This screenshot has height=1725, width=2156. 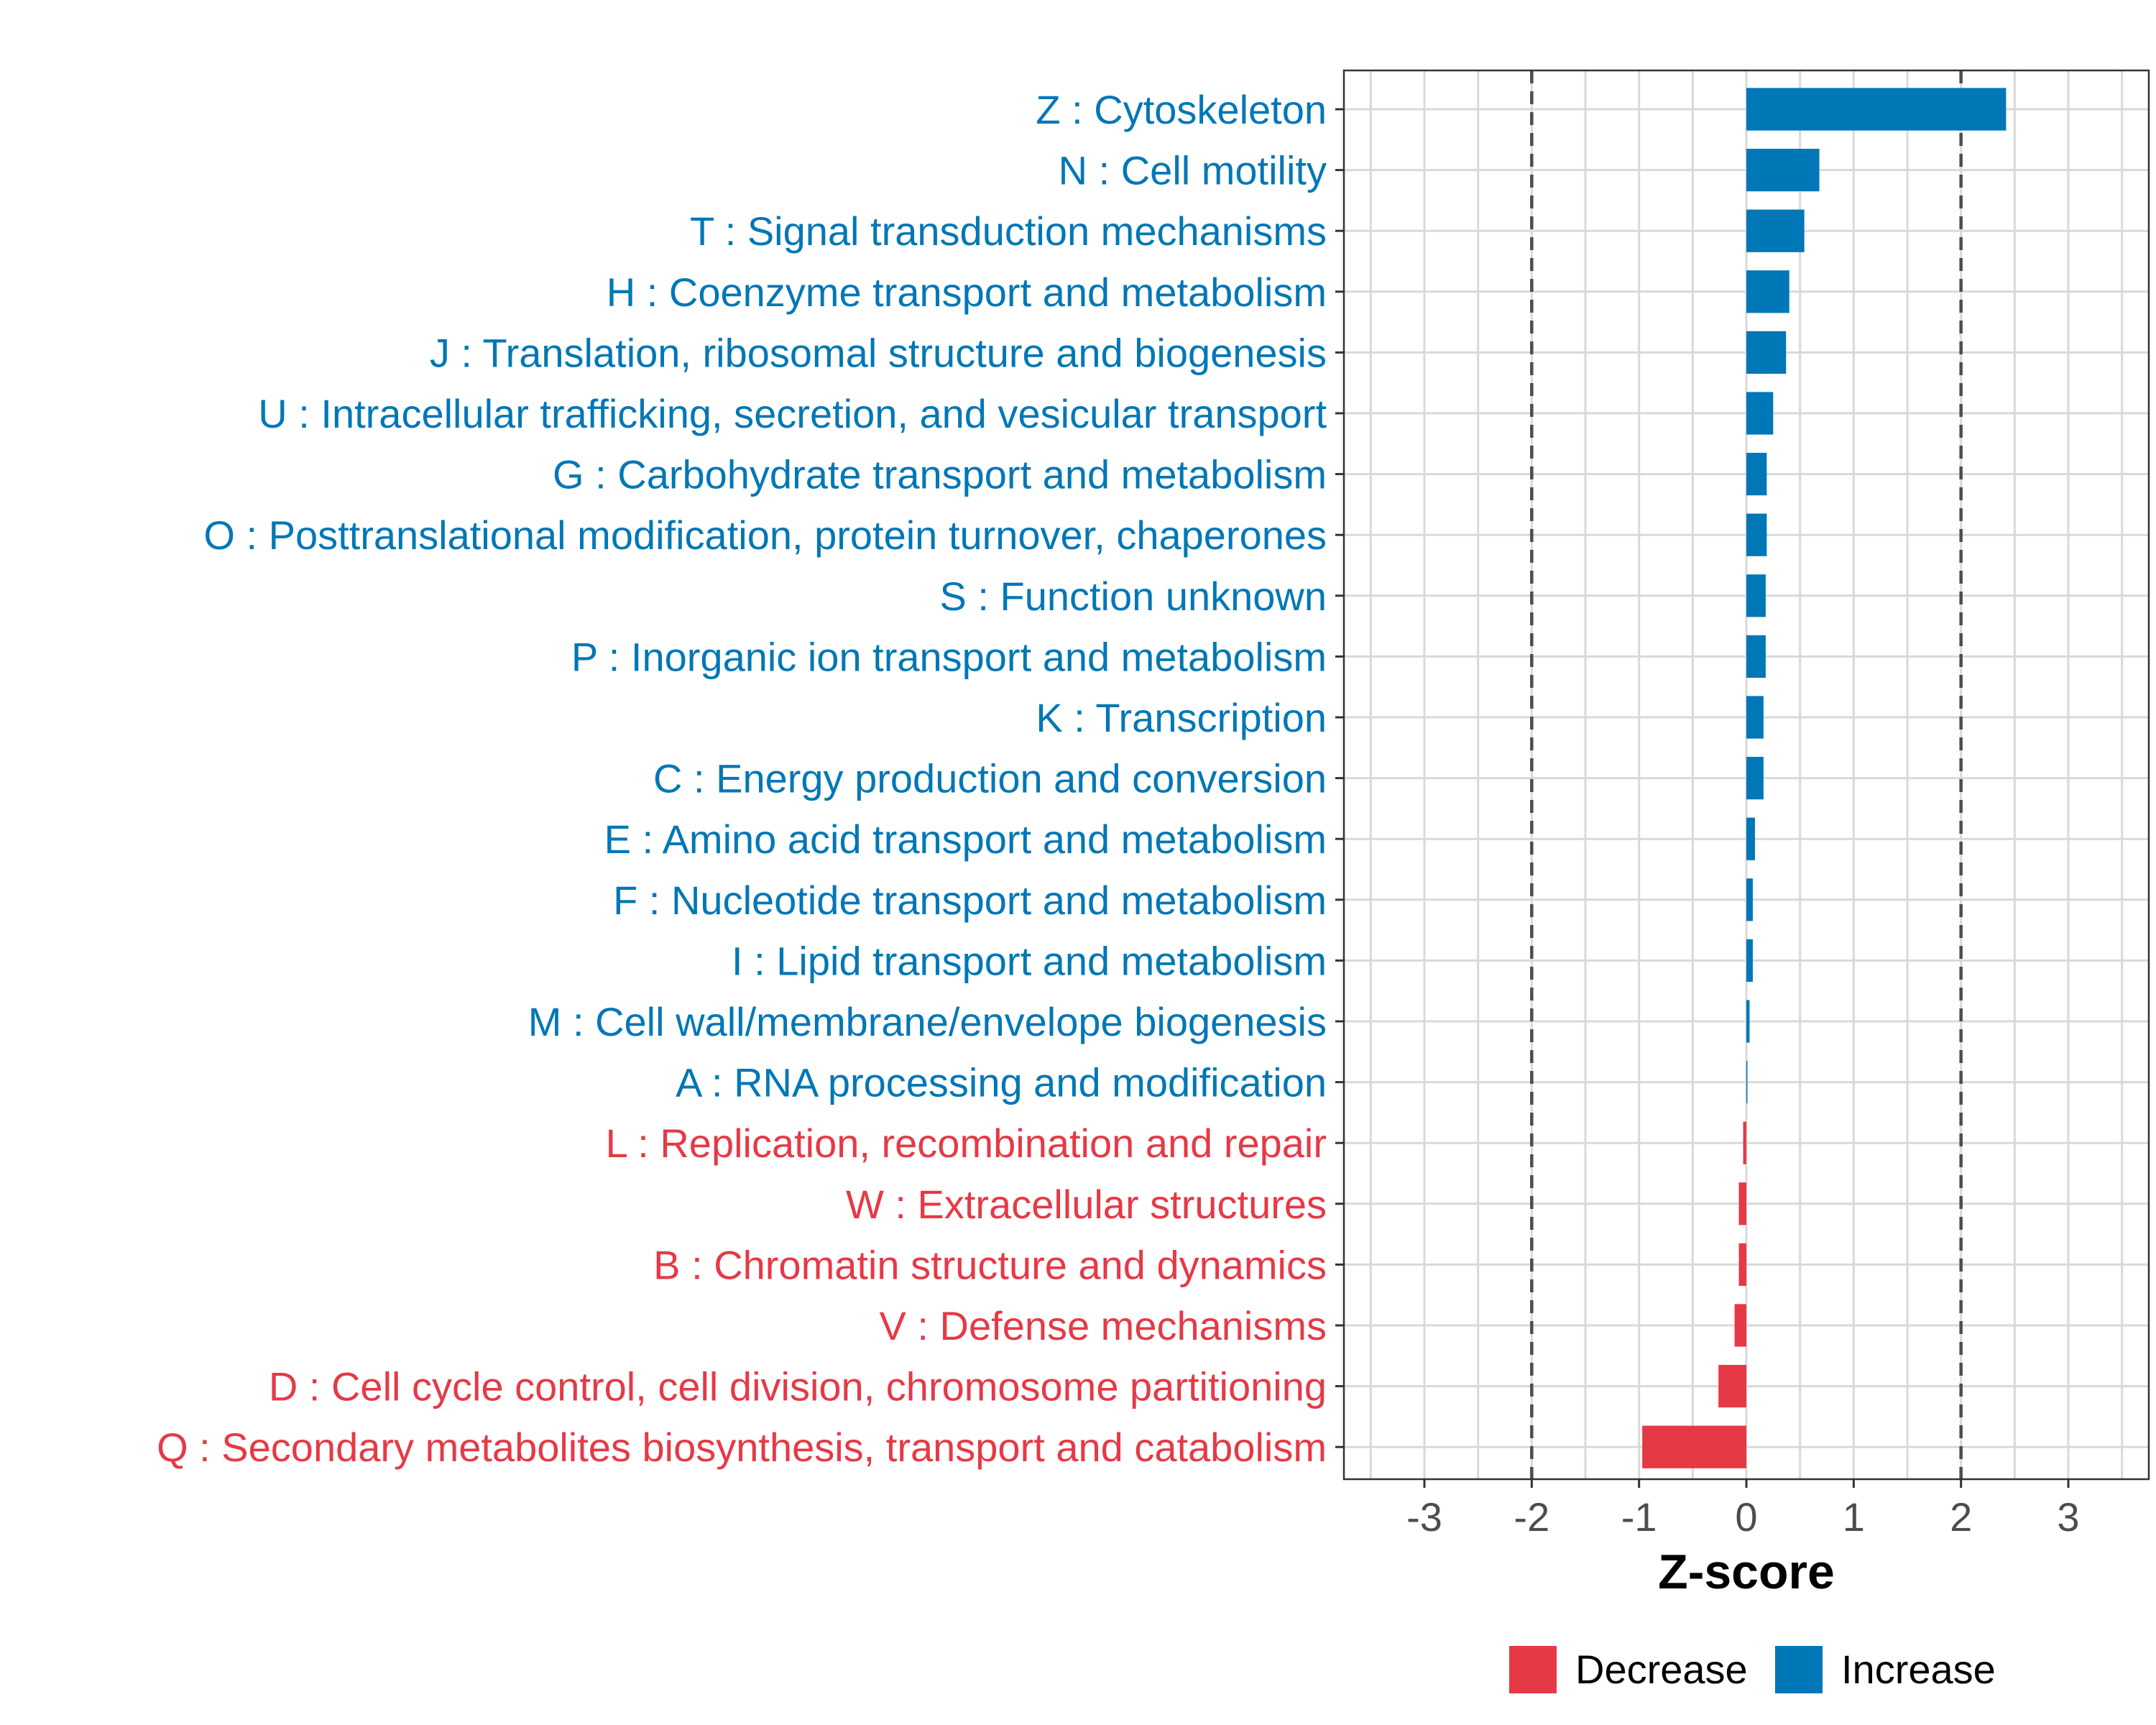 What do you see at coordinates (1103, 1325) in the screenshot?
I see `category-label: V : Defense mechanisms` at bounding box center [1103, 1325].